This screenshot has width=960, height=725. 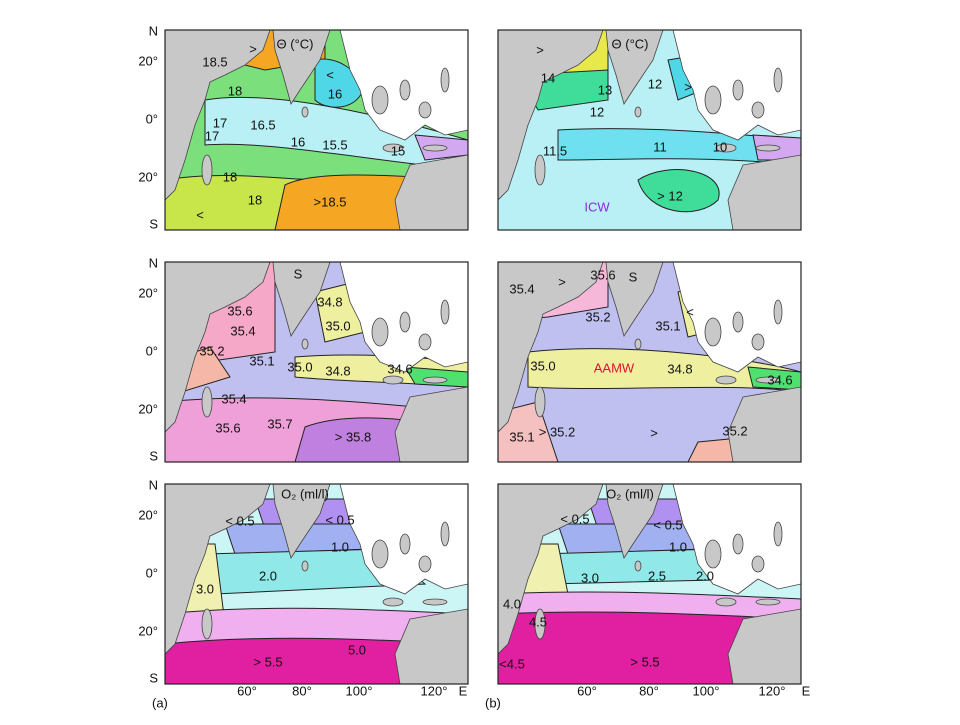 What do you see at coordinates (153, 455) in the screenshot?
I see `latitude-label: S` at bounding box center [153, 455].